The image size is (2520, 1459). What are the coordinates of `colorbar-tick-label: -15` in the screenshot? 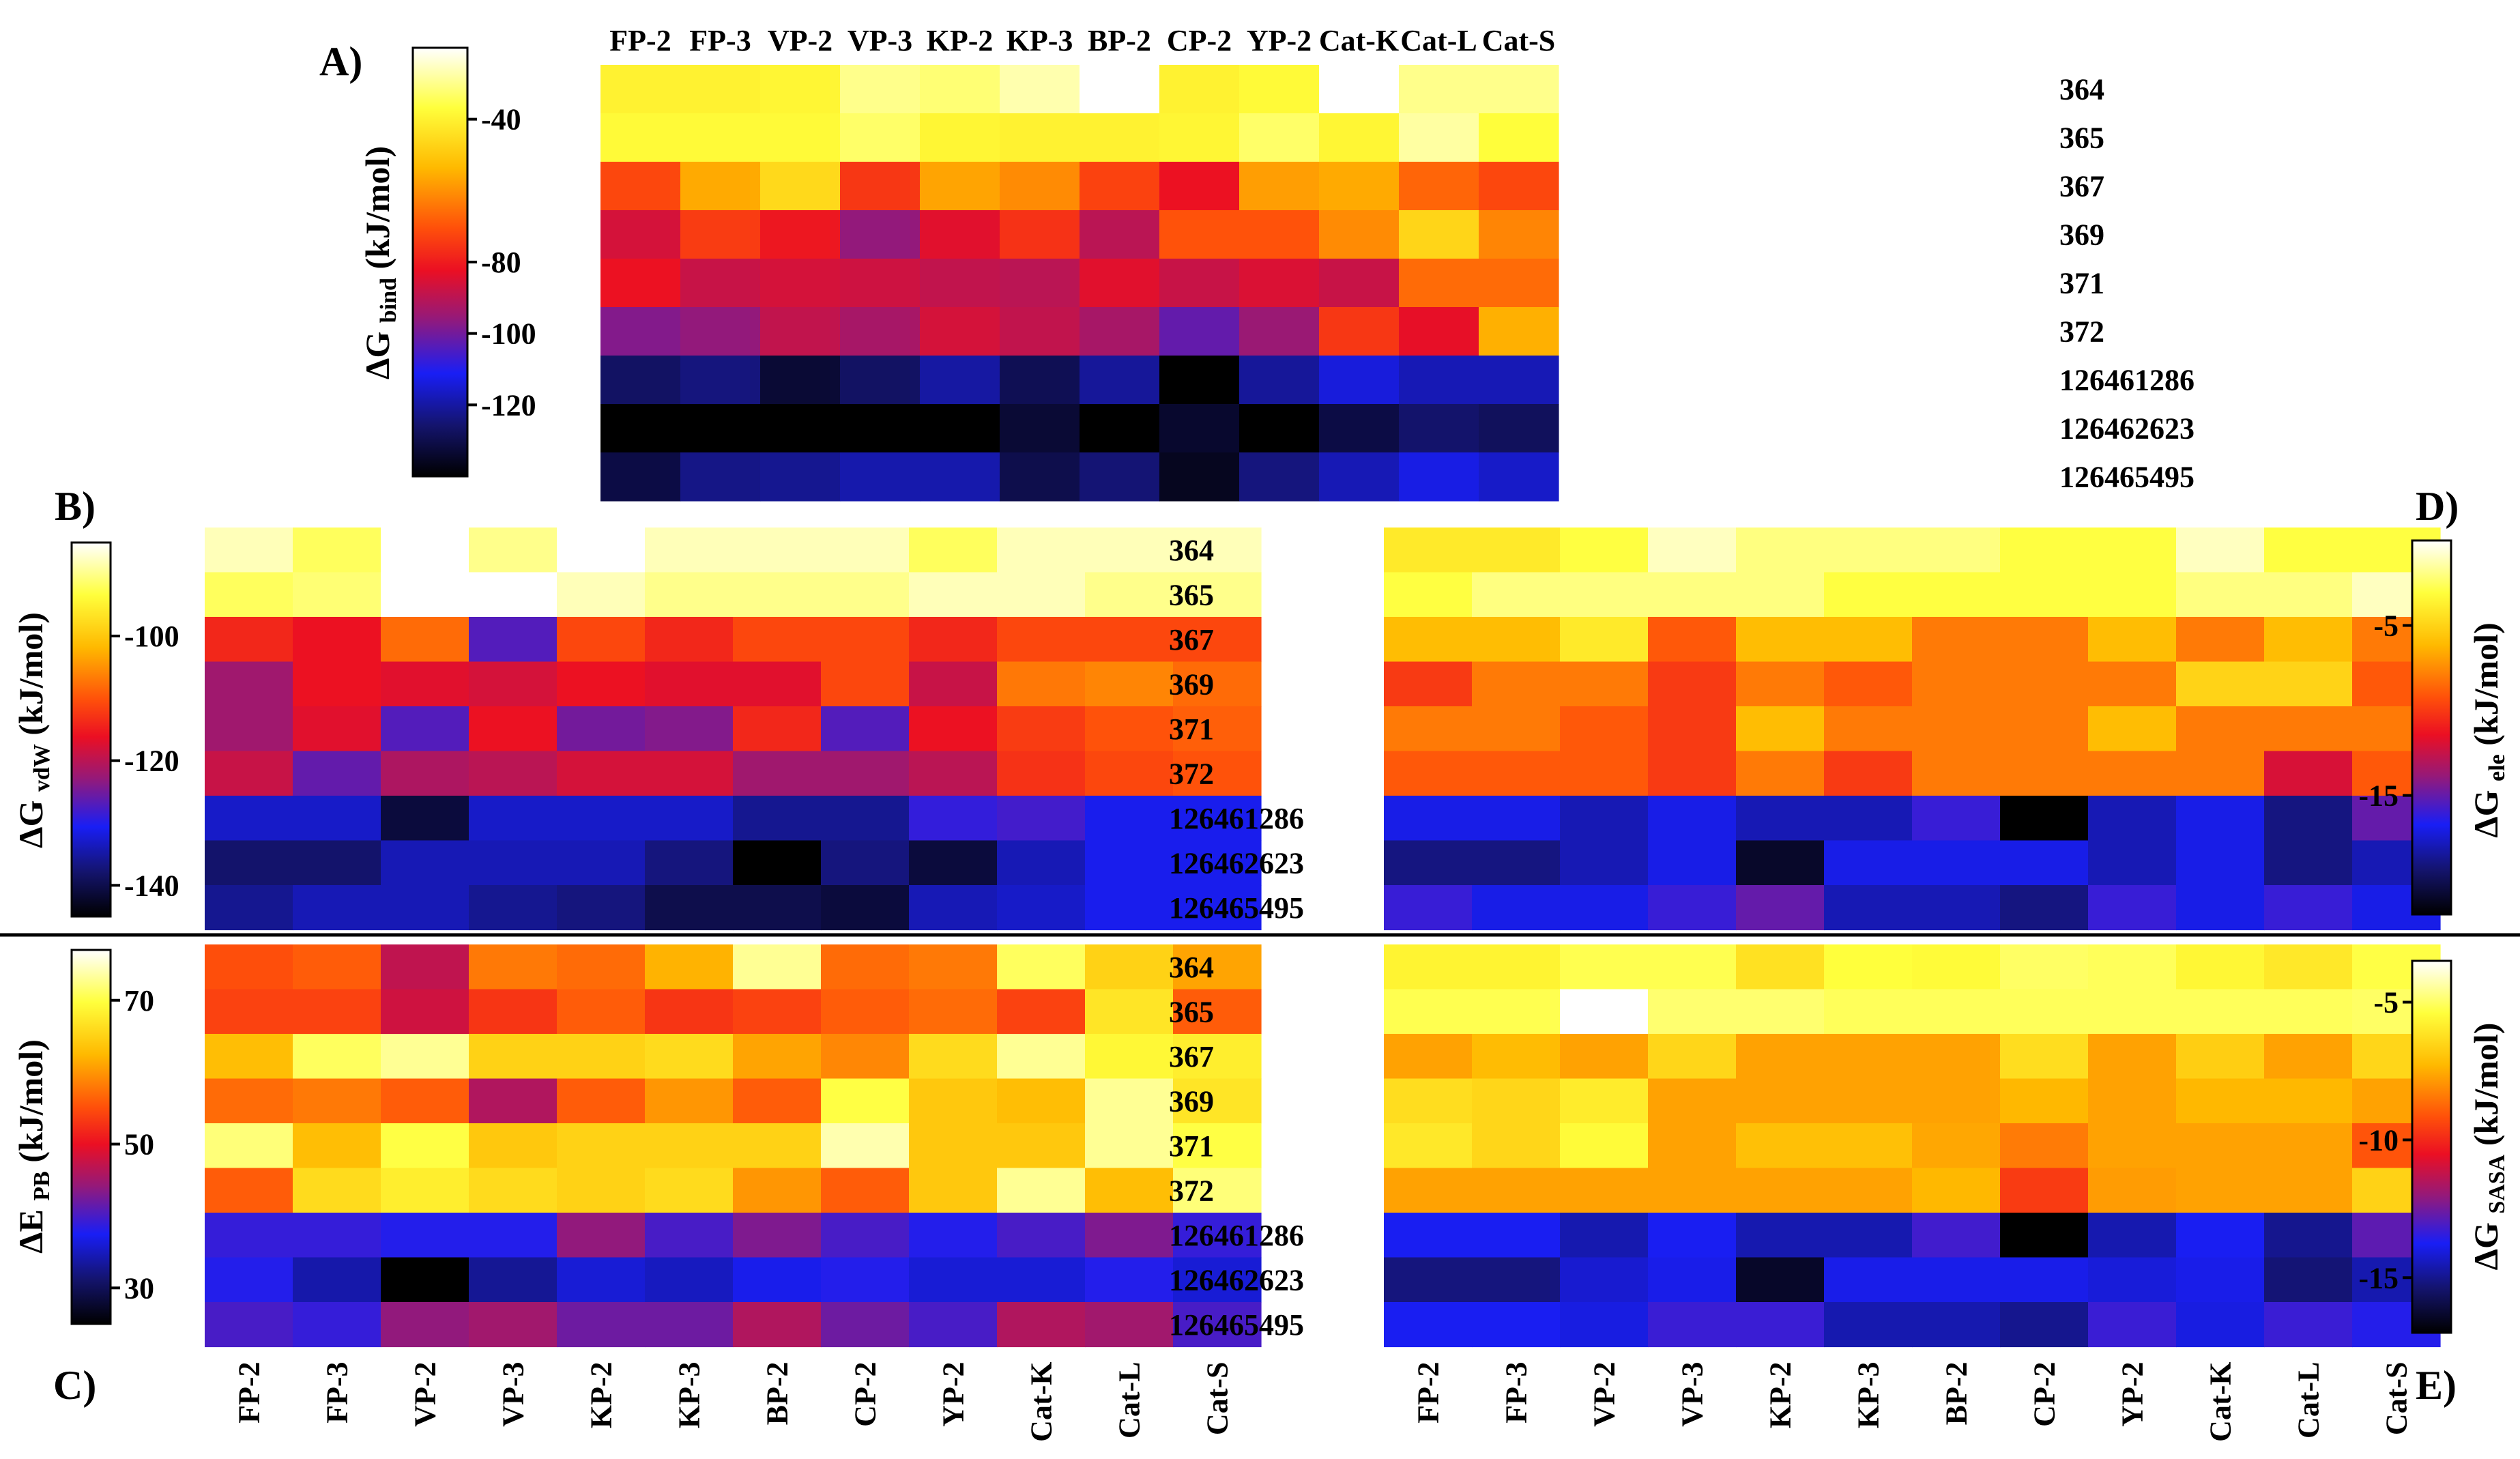 It's located at (2378, 1278).